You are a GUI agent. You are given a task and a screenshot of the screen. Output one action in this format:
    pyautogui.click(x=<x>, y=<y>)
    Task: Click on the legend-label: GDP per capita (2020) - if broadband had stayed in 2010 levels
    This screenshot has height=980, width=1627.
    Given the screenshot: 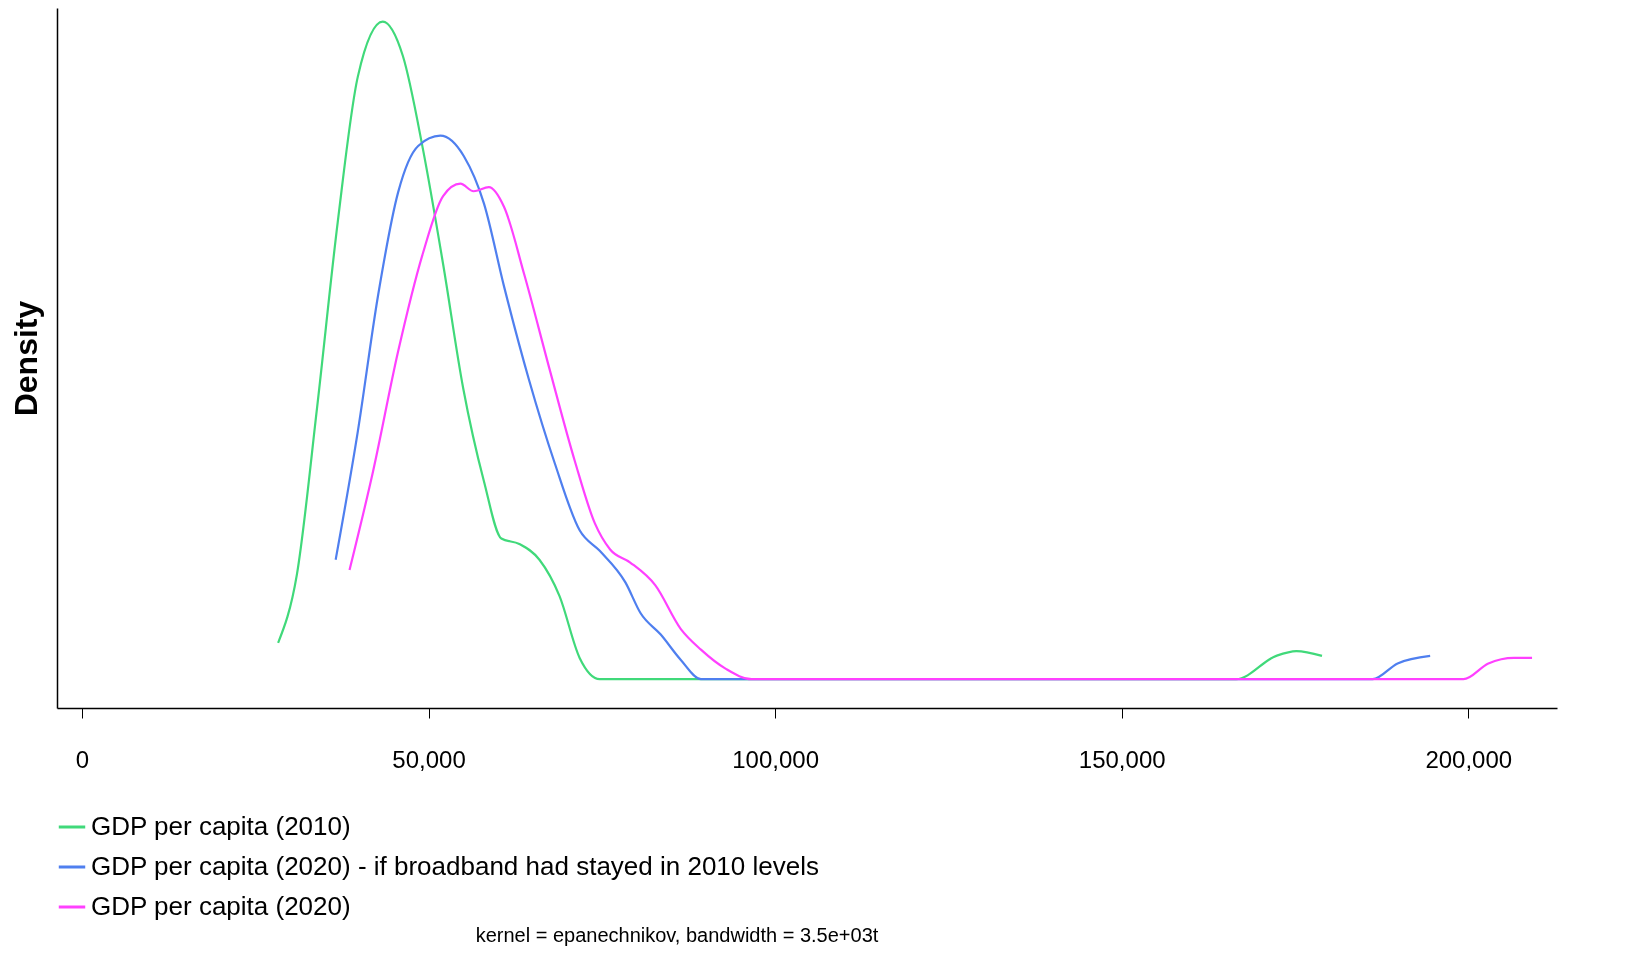 What is the action you would take?
    pyautogui.click(x=455, y=866)
    